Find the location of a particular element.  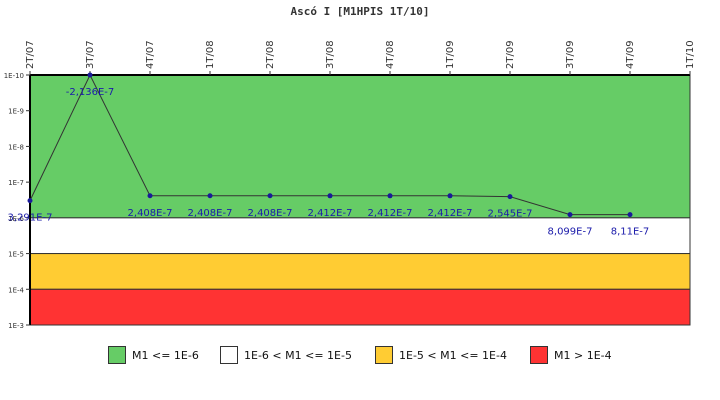

chart-title: Ascó I [M1HPIS 1T/10] is located at coordinates (359, 11).